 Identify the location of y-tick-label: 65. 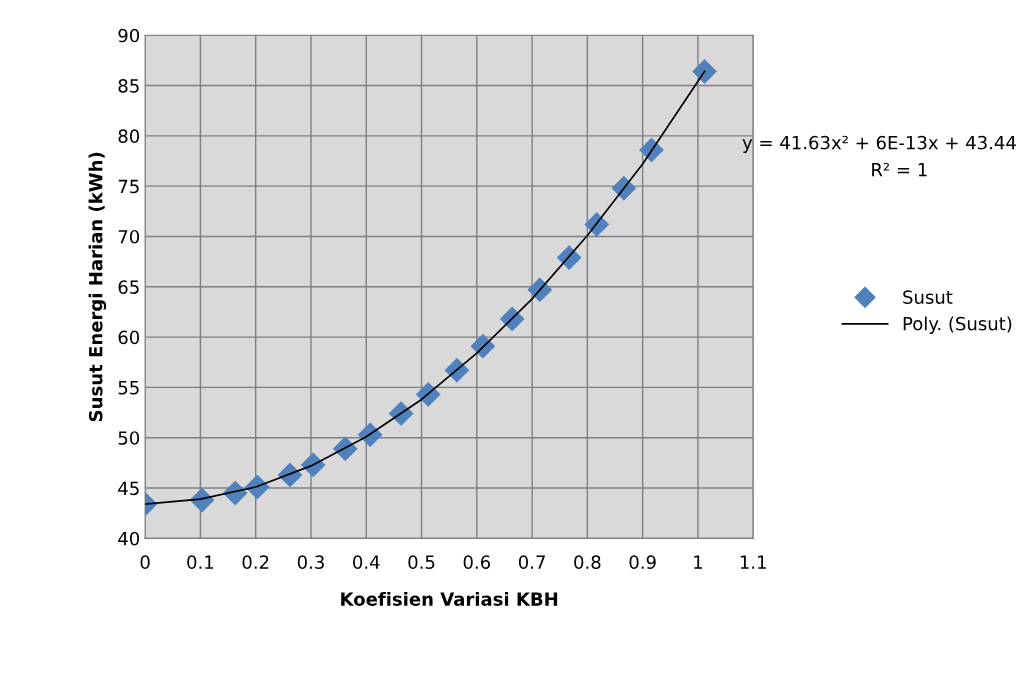
(128, 287).